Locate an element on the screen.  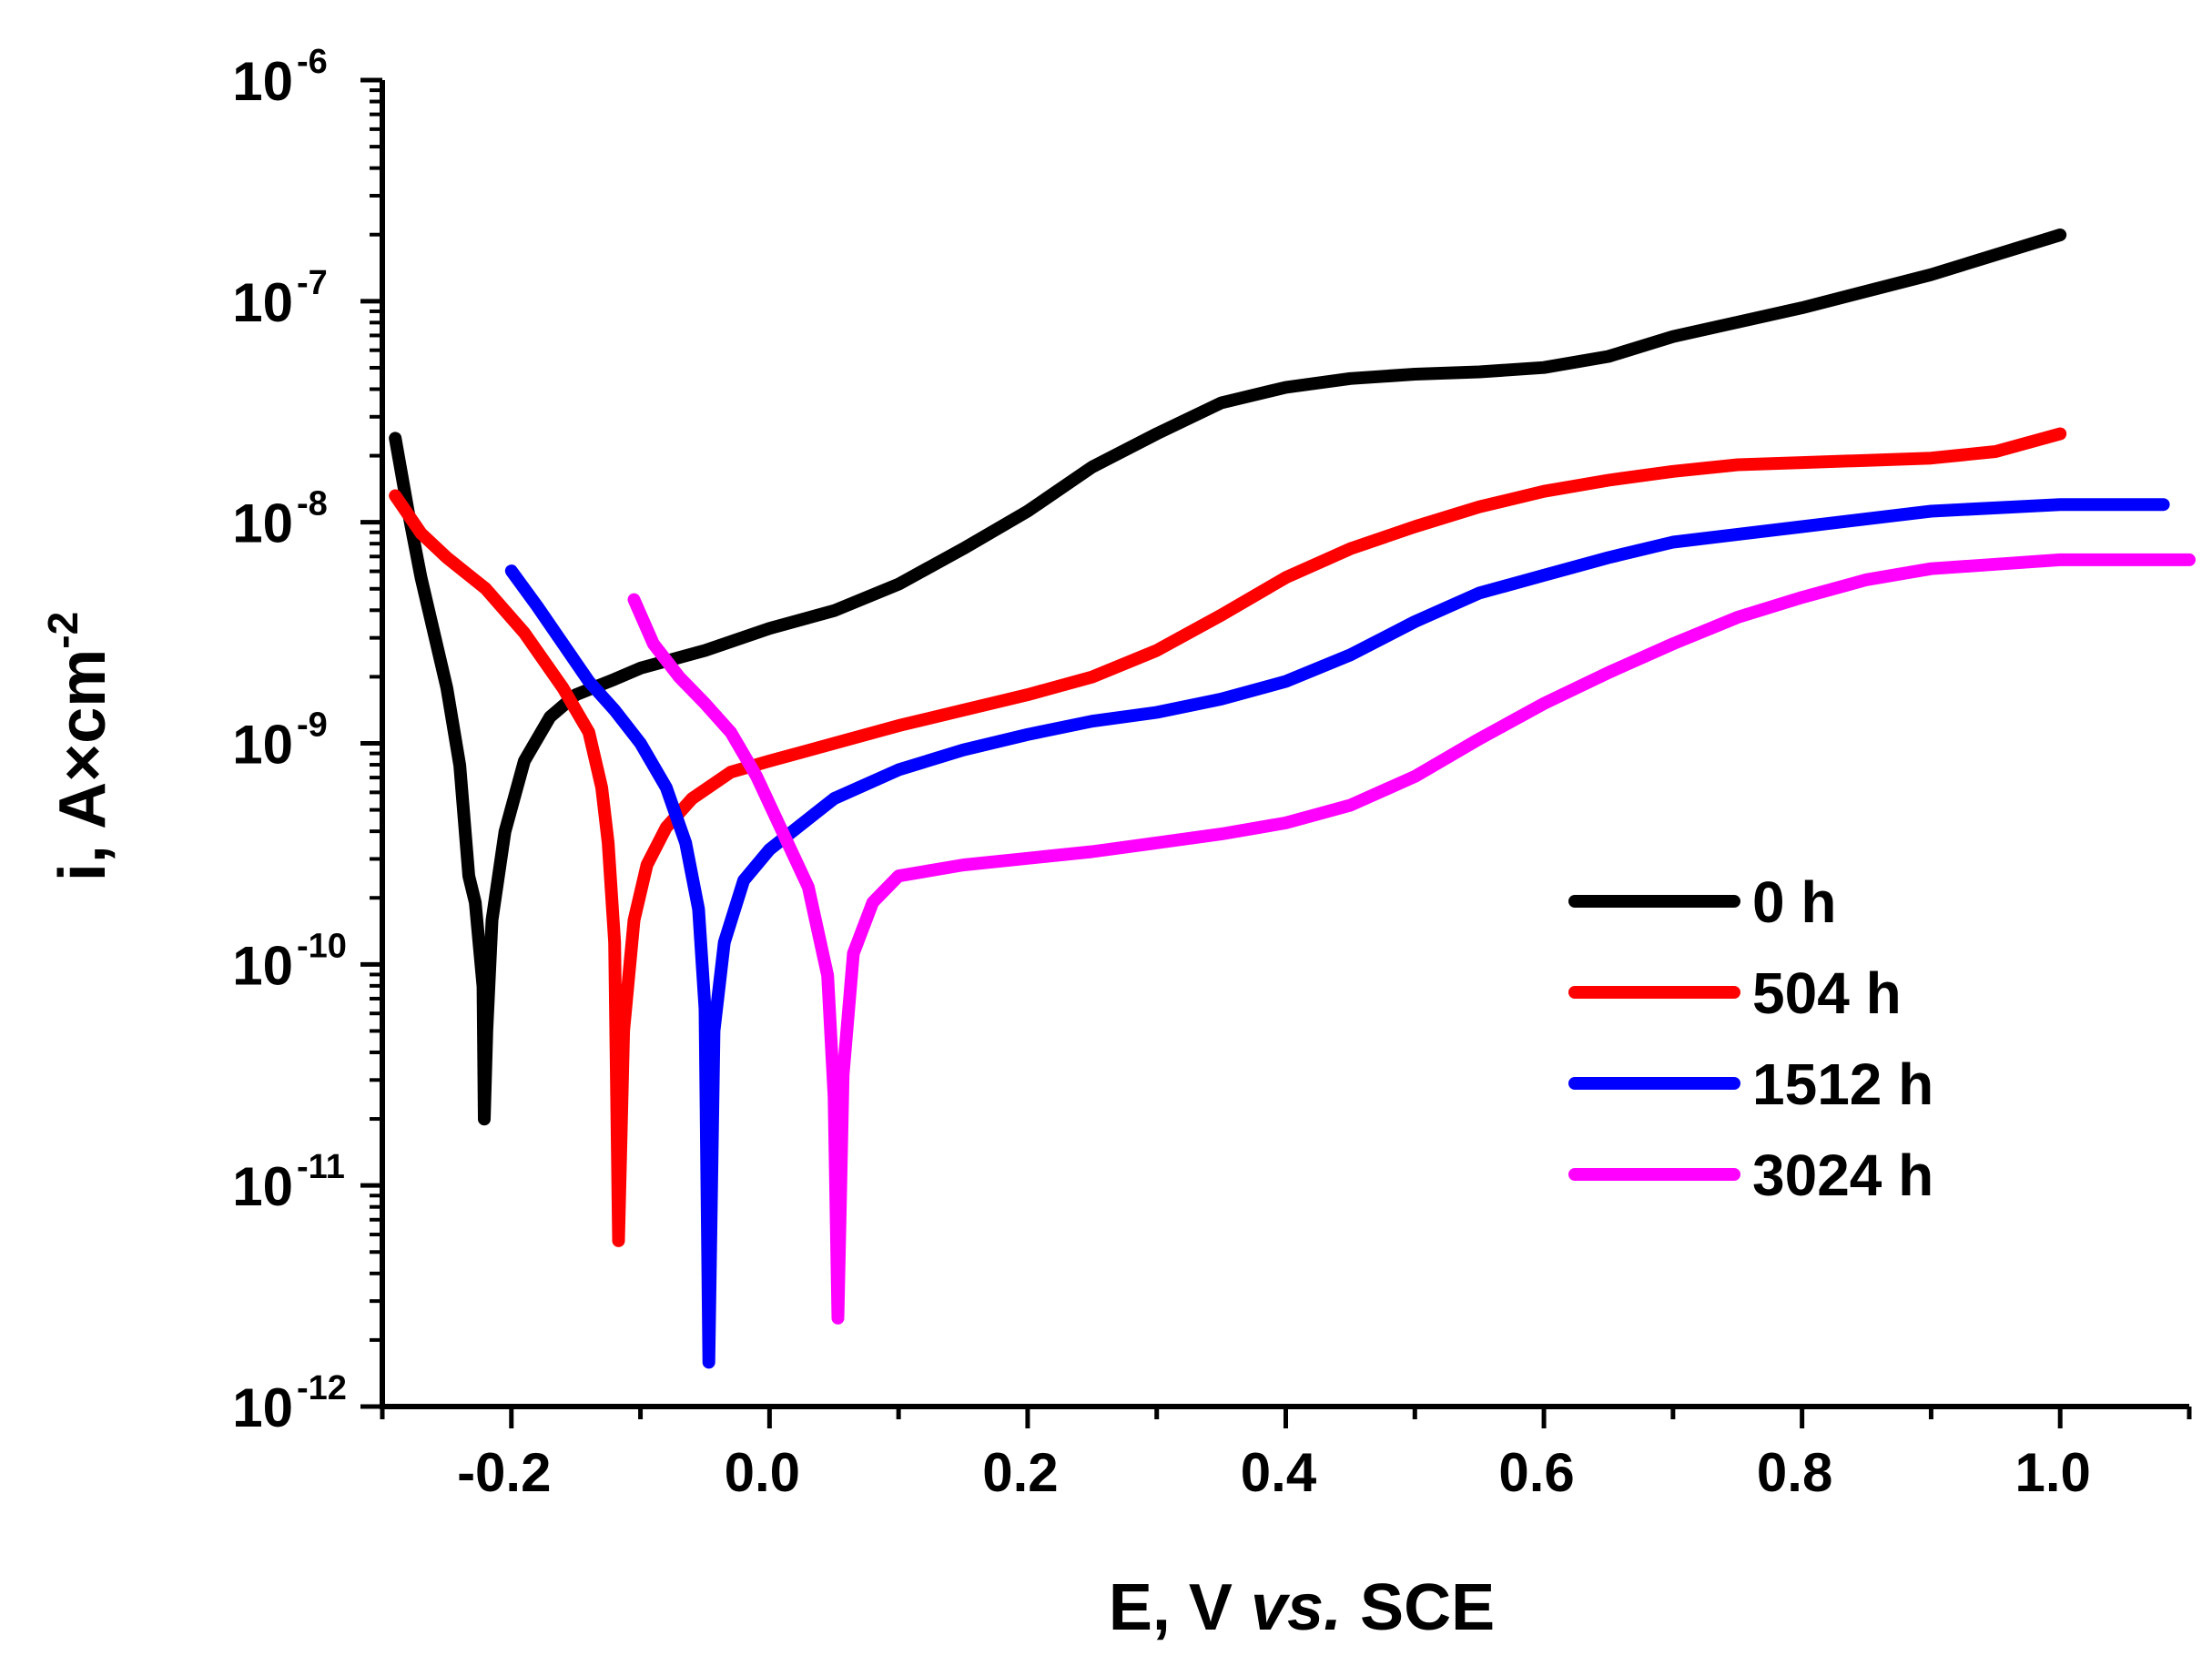
y-axis-title: i, A×cm-2 is located at coordinates (79, 746).